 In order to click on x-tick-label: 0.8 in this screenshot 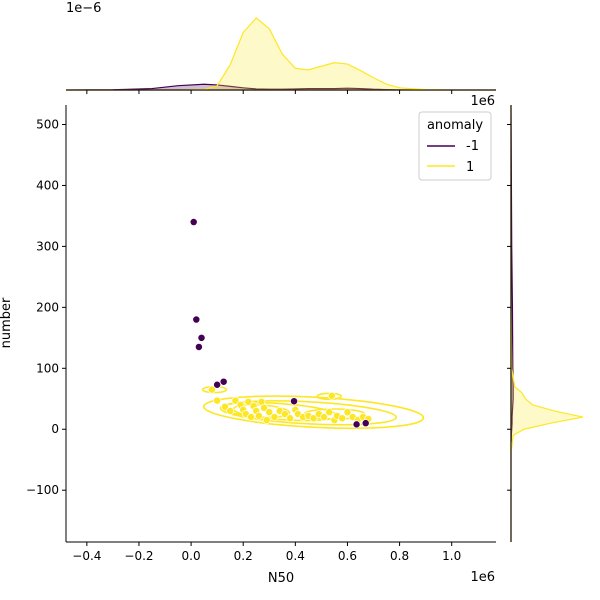, I will do `click(399, 556)`.